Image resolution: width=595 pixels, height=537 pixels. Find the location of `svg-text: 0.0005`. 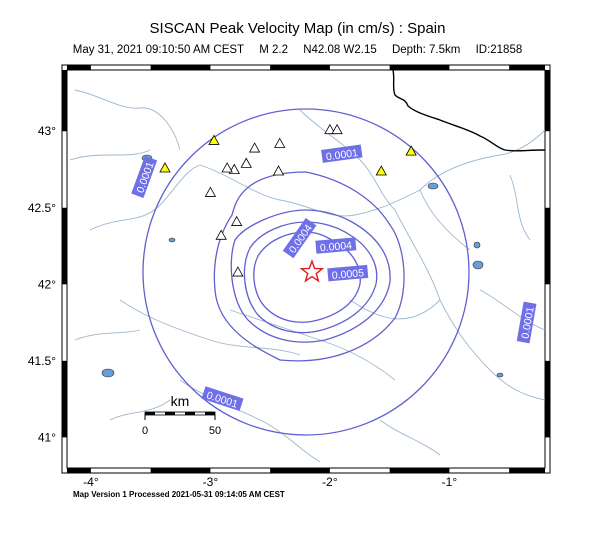

svg-text: 0.0005 is located at coordinates (347, 274).